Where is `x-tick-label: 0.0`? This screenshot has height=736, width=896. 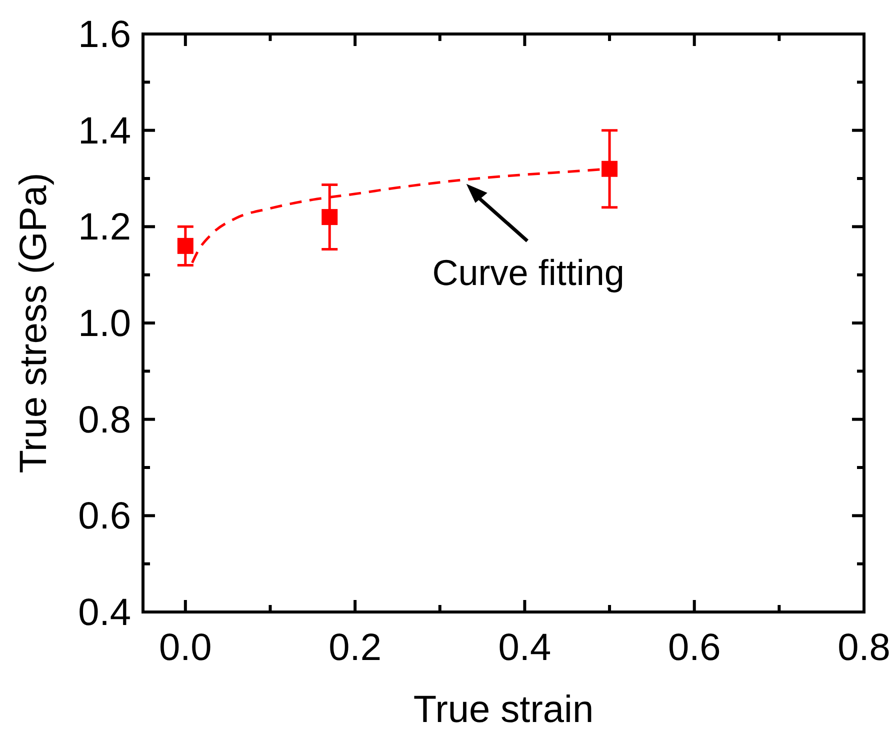
x-tick-label: 0.0 is located at coordinates (185, 648).